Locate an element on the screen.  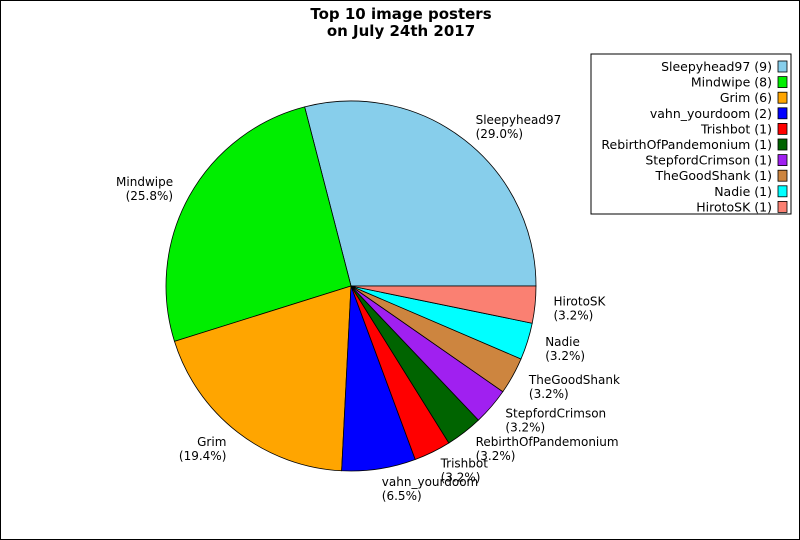
legend-swatch-mindwipe is located at coordinates (782, 82).